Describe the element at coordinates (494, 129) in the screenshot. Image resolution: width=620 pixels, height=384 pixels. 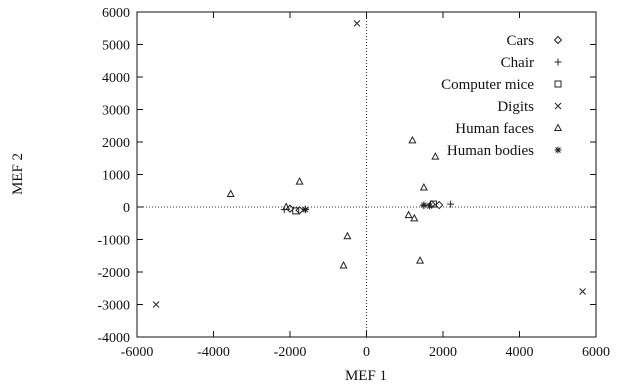
I see `legend-label-human-faces: Human faces` at that location.